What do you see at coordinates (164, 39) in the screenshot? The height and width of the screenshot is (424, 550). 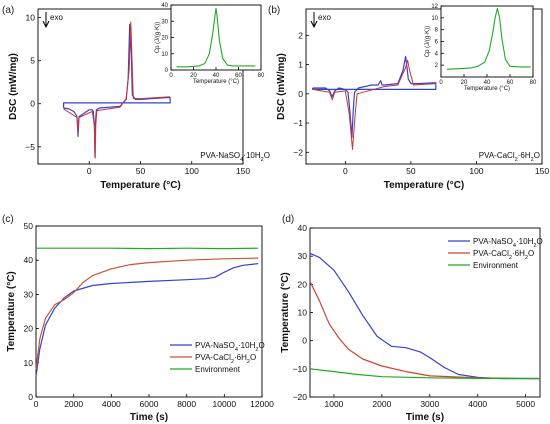 I see `inset-y-tick-label: 20` at bounding box center [164, 39].